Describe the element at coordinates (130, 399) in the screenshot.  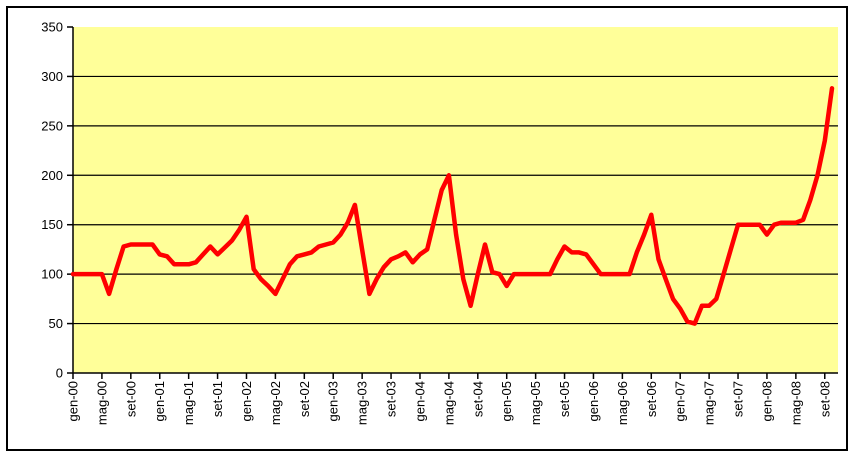
I see `x-tick-label: set-00` at that location.